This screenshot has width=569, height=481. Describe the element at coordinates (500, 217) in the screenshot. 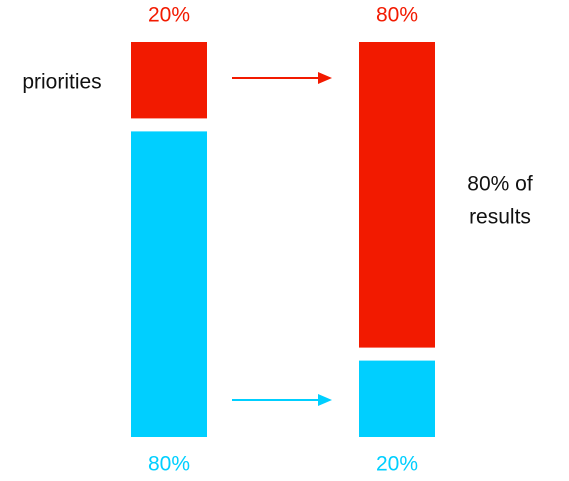

I see `annotation: results` at that location.